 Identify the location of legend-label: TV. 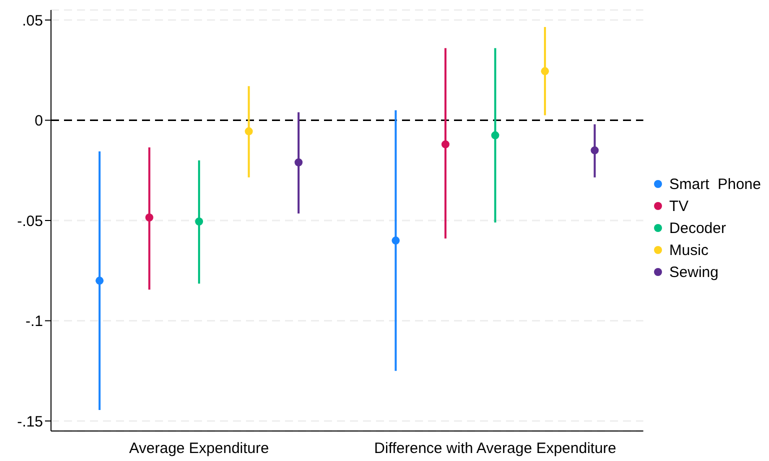
(678, 206).